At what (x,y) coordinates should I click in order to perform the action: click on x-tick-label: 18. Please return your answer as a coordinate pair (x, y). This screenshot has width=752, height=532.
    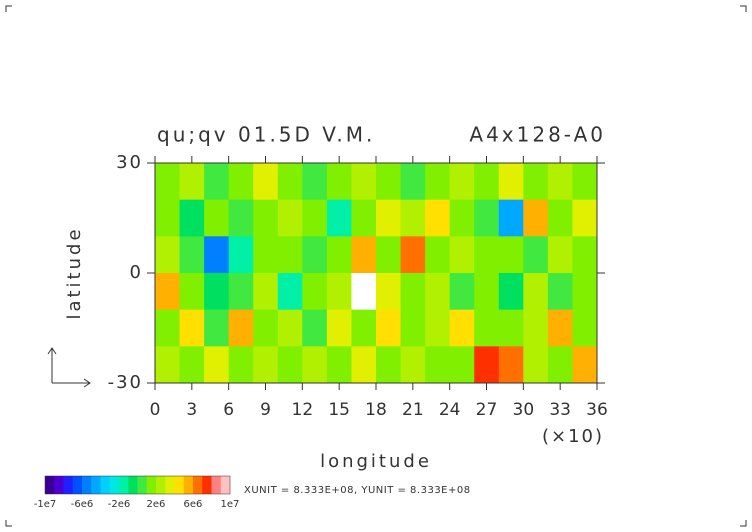
    Looking at the image, I should click on (376, 410).